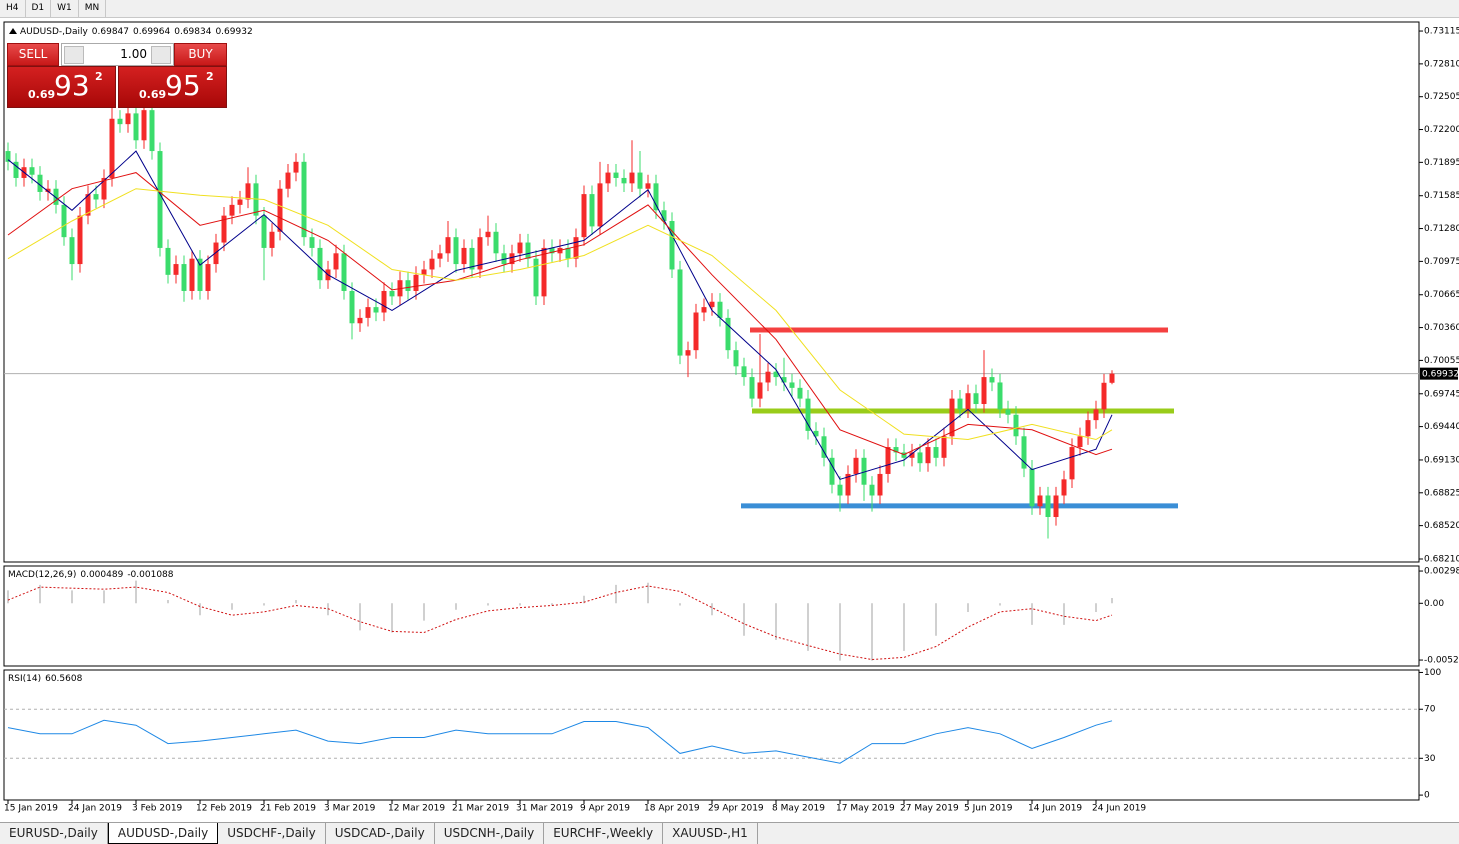  Describe the element at coordinates (63, 679) in the screenshot. I see `indicator-value: 60.5608` at that location.